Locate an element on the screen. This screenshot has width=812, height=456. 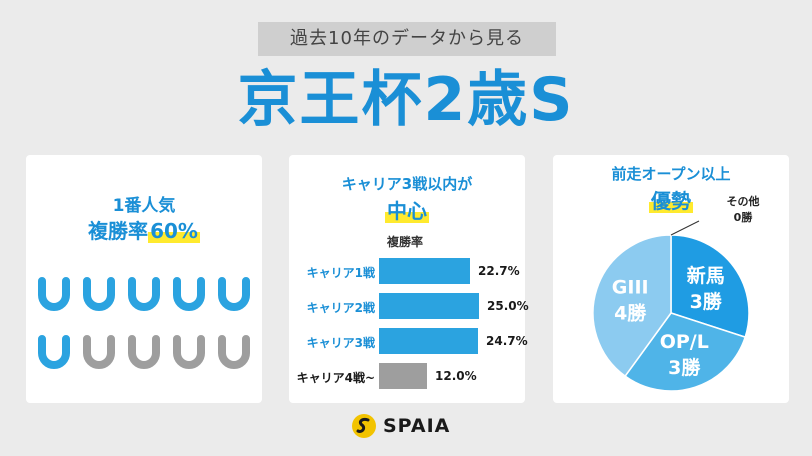
place-rate-label: 複勝率 is located at coordinates (118, 231).